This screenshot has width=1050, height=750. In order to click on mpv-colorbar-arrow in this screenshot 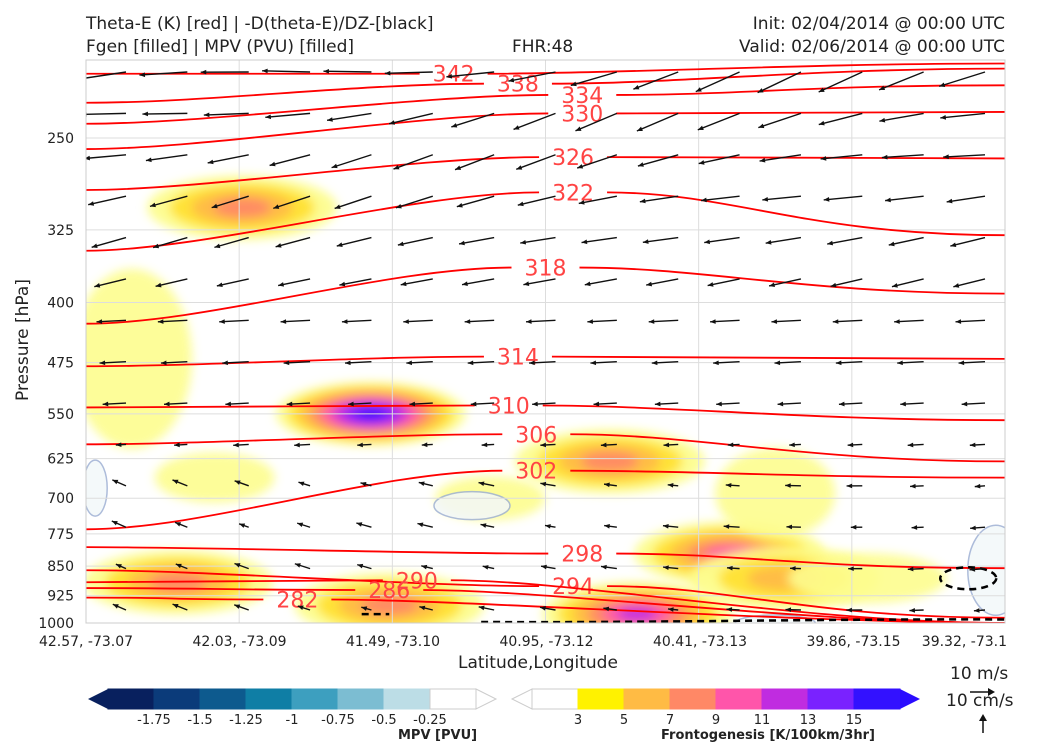, I will do `click(486, 699)`.